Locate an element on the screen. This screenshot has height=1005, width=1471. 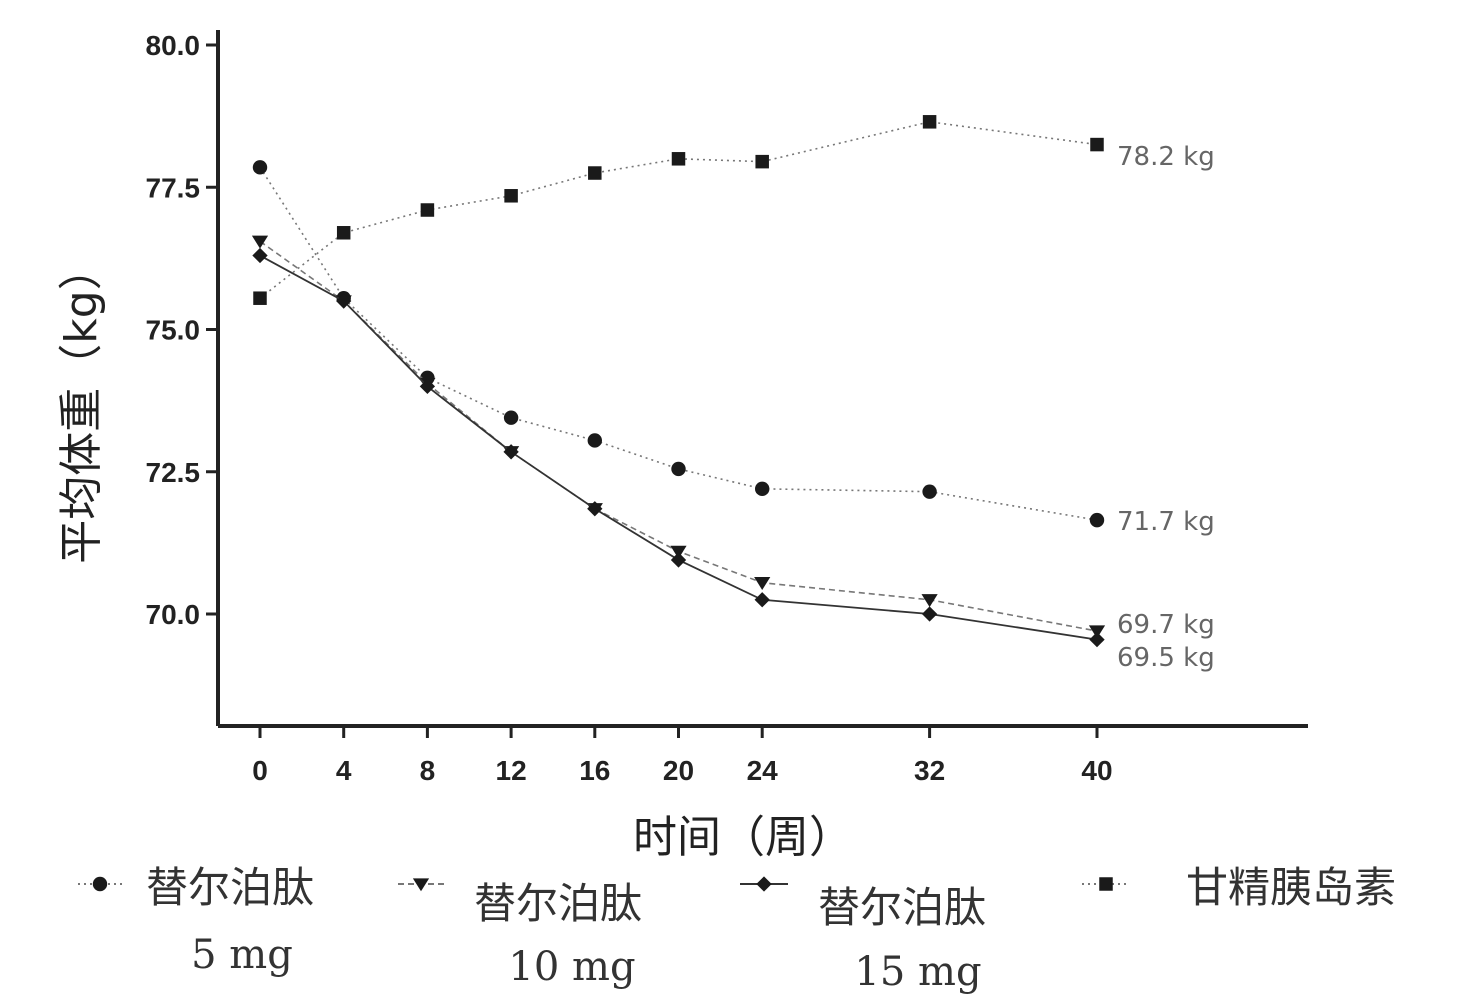
y-tick-label: 75.0 is located at coordinates (173, 330).